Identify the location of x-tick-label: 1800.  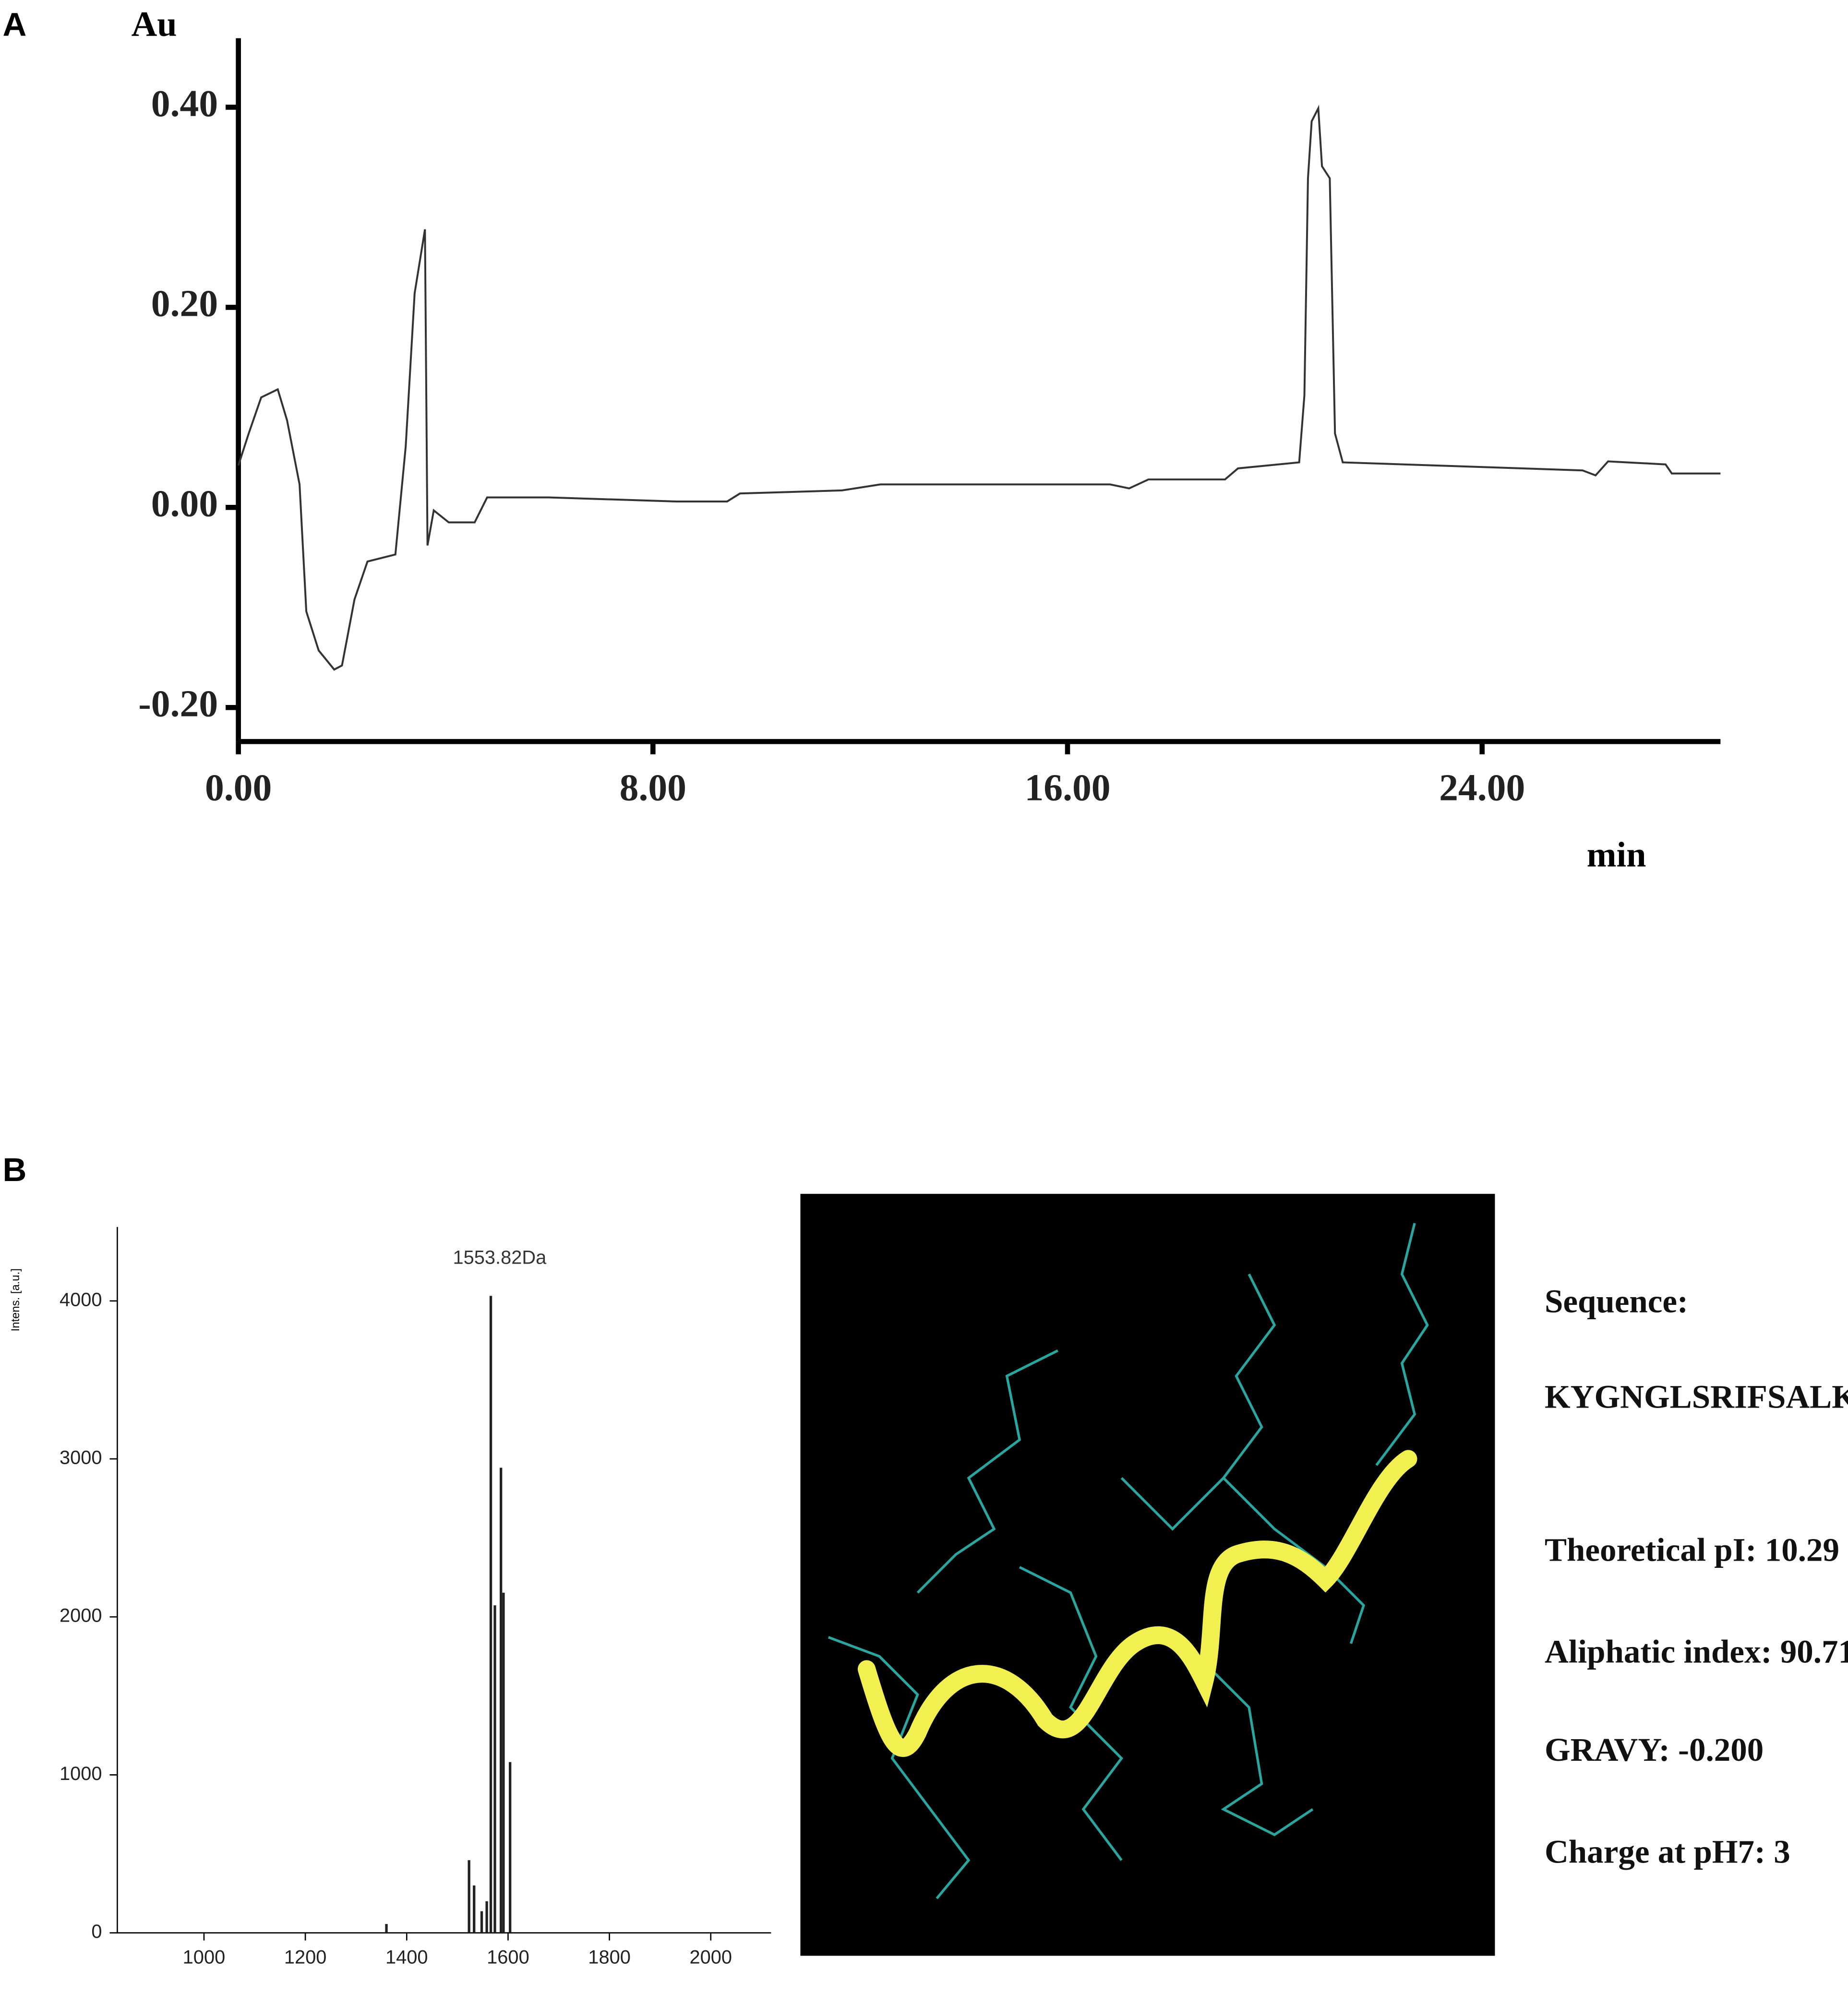
(609, 1957).